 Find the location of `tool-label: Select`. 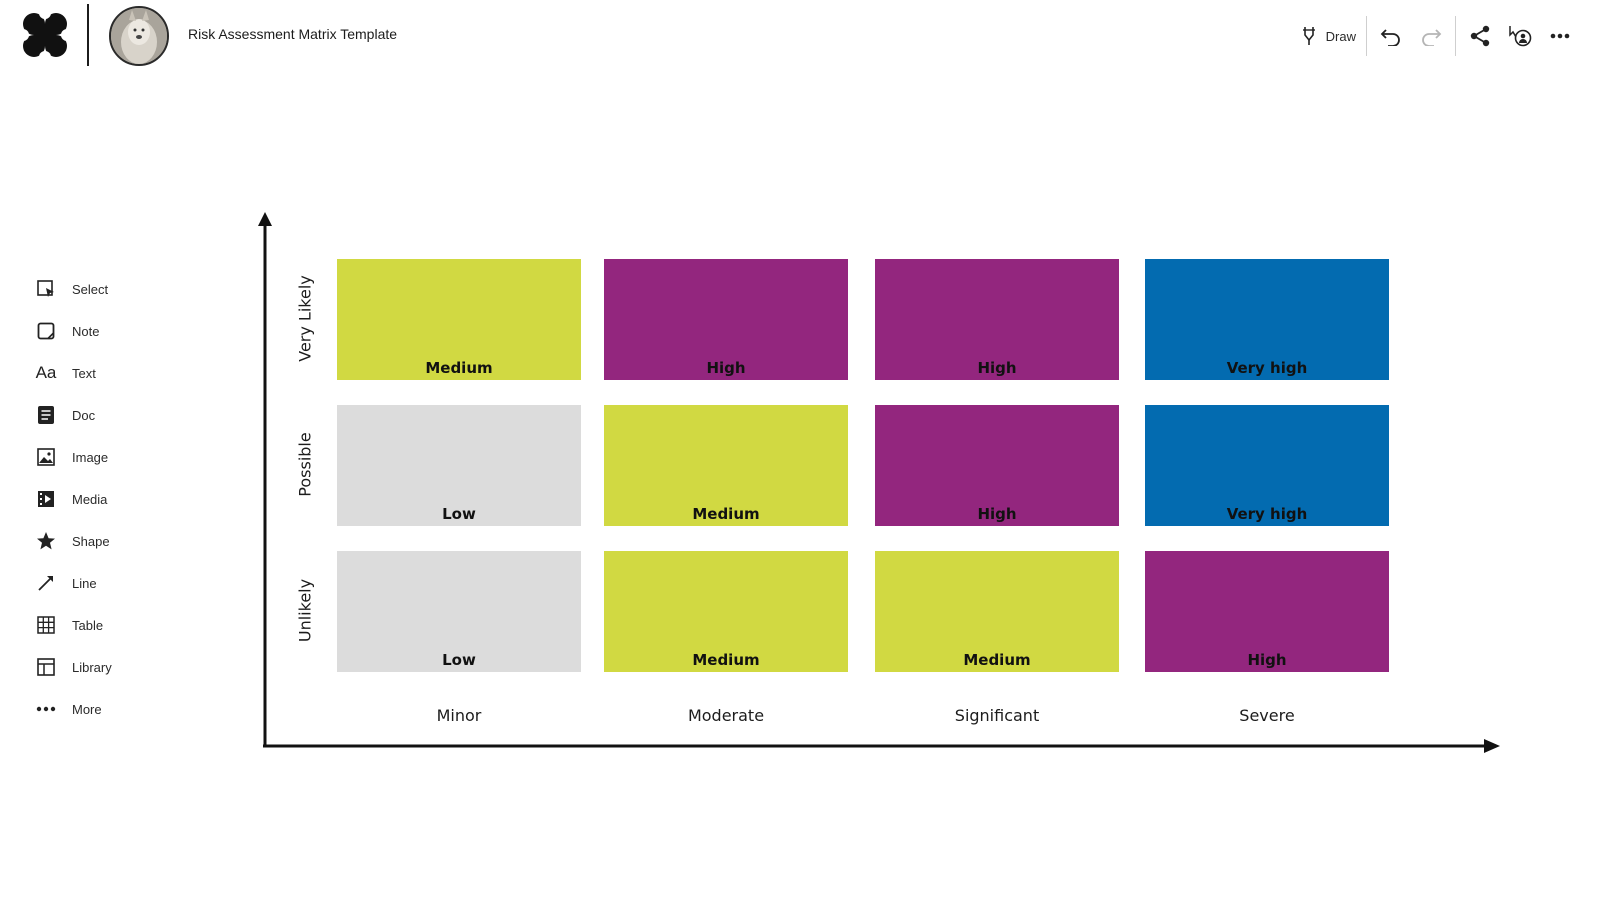

tool-label: Select is located at coordinates (90, 289).